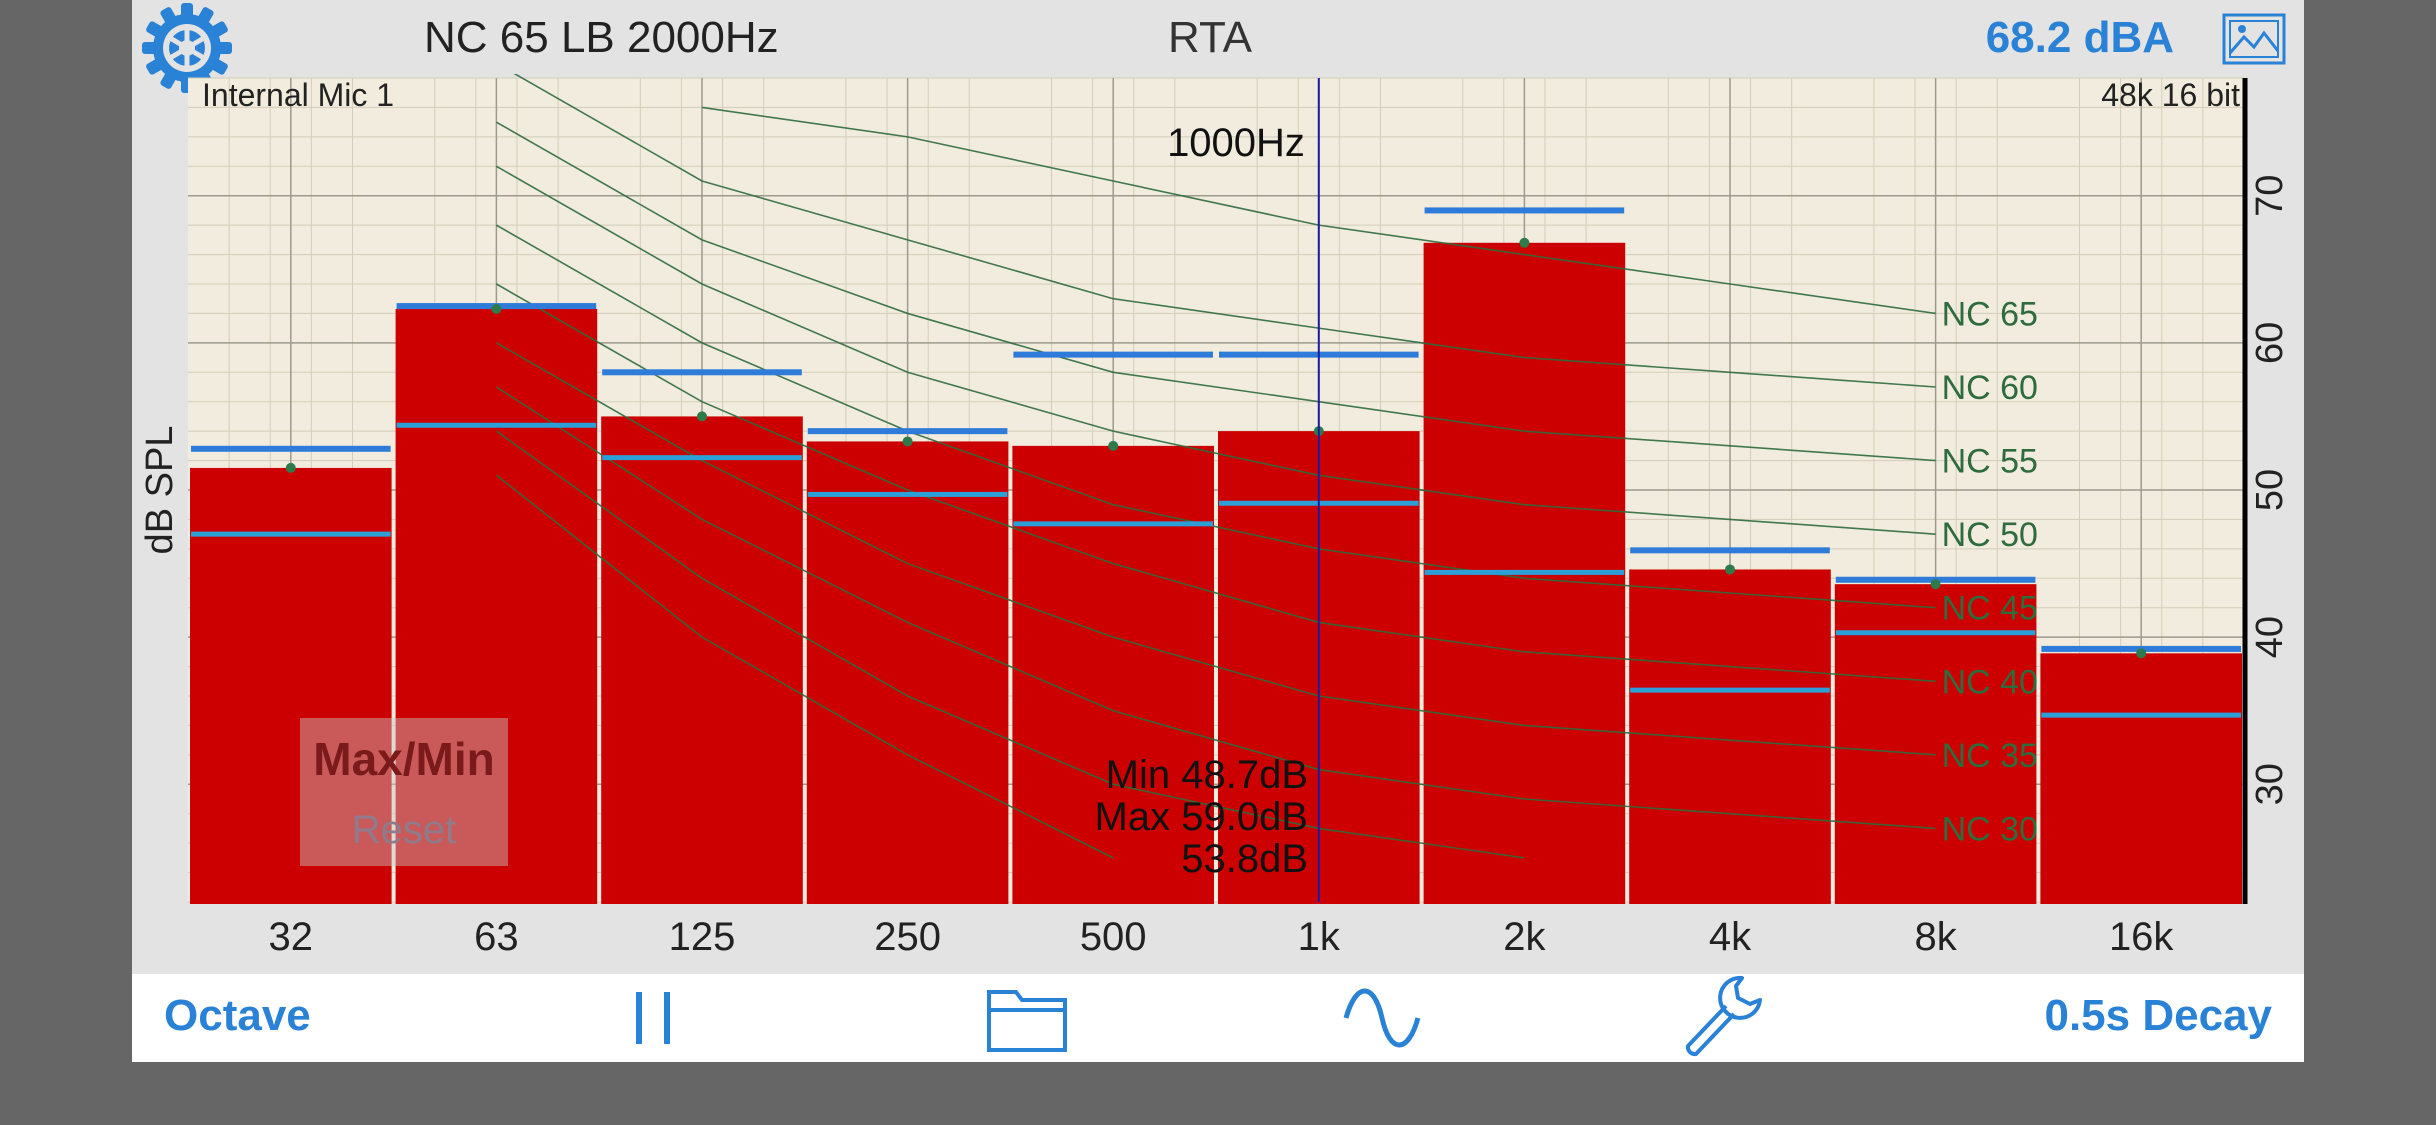  What do you see at coordinates (1319, 937) in the screenshot?
I see `x-tick-label-1k: 1k` at bounding box center [1319, 937].